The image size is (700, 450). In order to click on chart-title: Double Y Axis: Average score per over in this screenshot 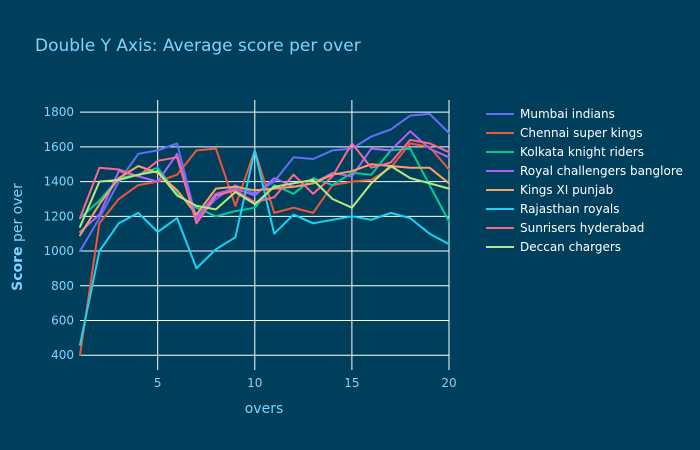, I will do `click(198, 46)`.